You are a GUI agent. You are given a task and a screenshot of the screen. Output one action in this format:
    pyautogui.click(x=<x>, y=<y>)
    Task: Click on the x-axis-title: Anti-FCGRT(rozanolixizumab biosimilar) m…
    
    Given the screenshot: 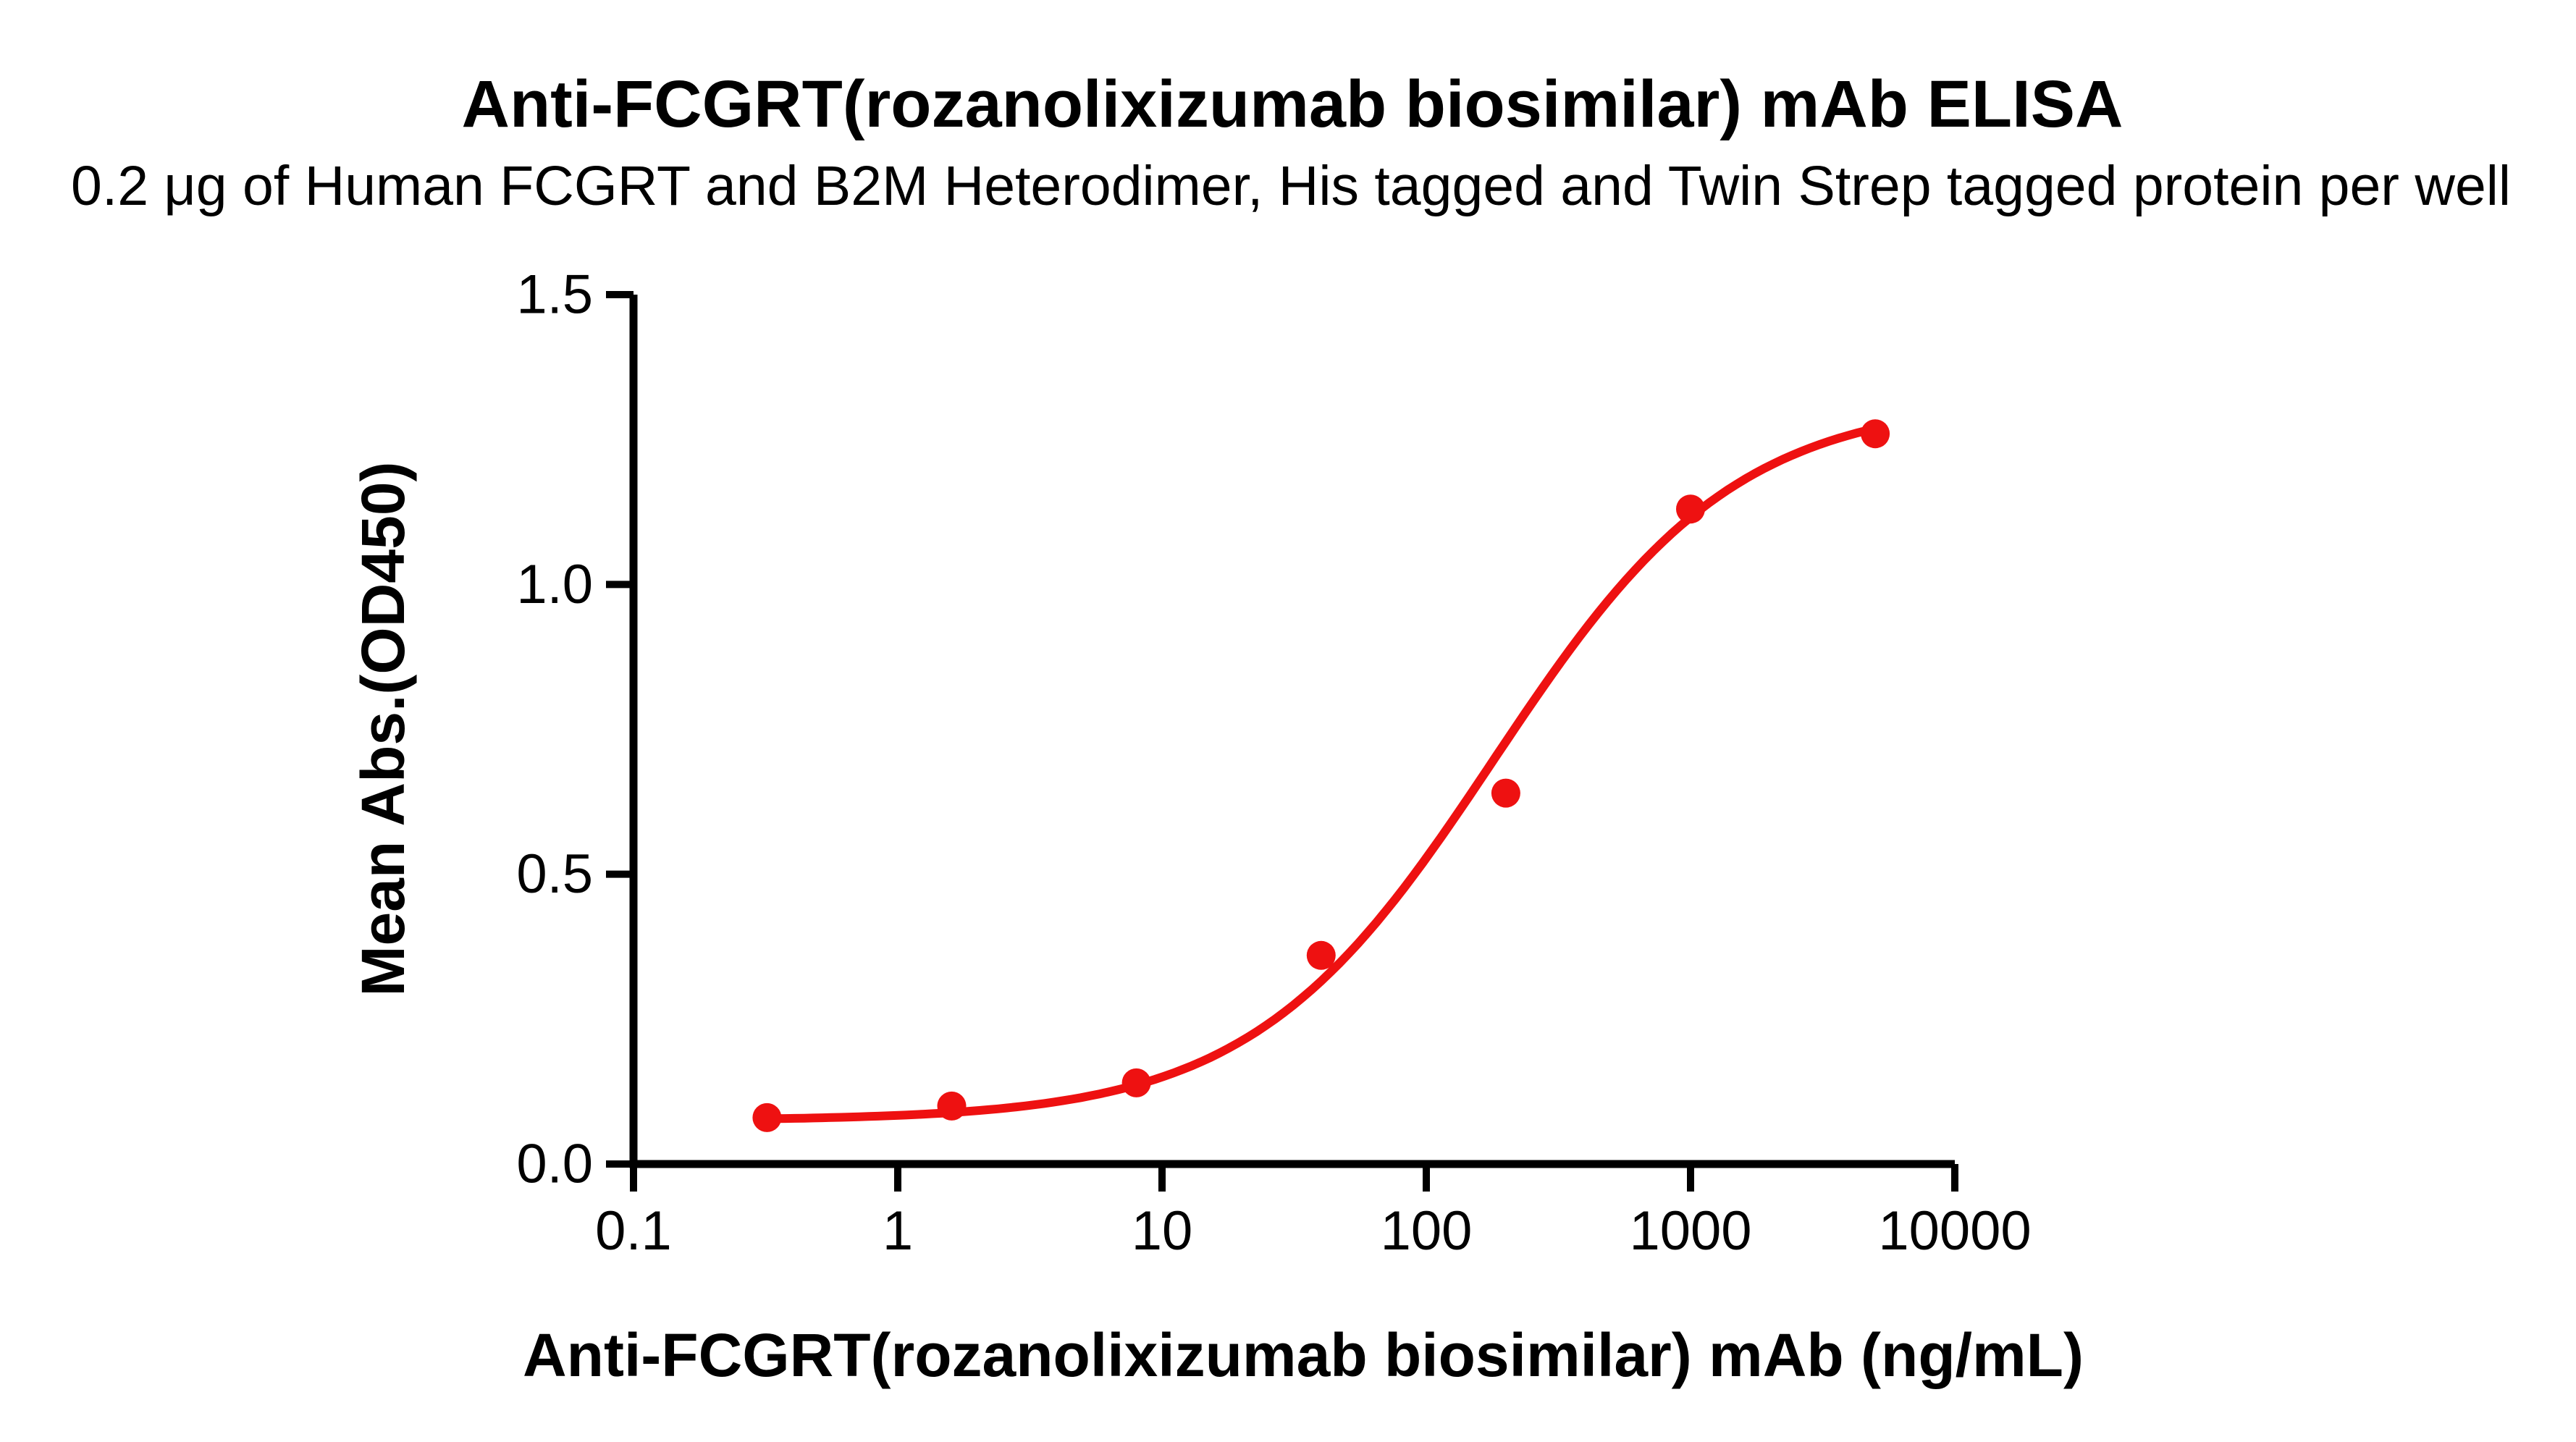 What is the action you would take?
    pyautogui.click(x=1303, y=1355)
    